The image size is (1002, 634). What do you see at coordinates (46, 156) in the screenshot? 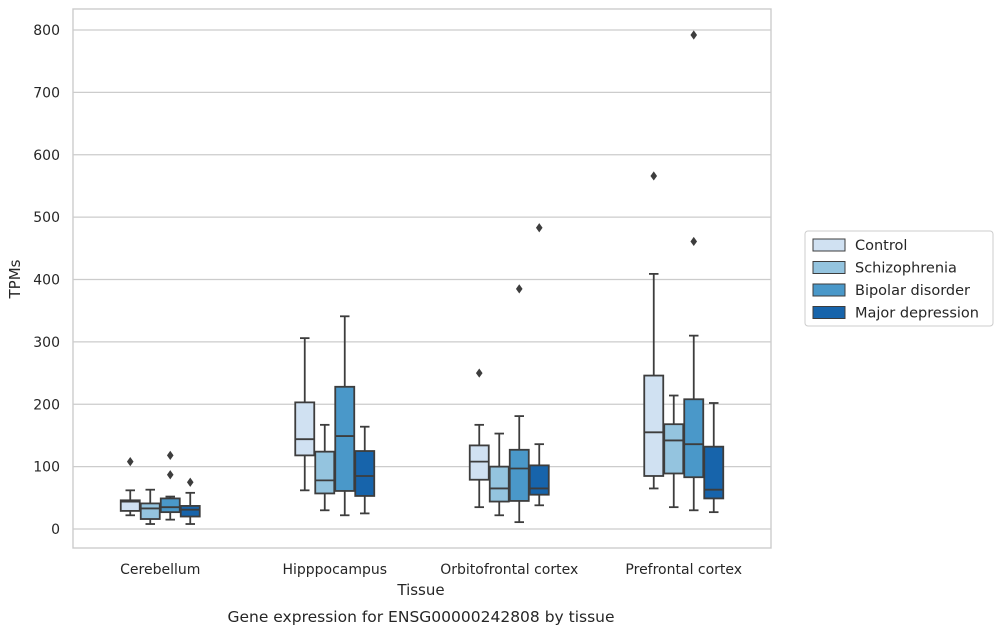
I see `y-tick-label: 600` at bounding box center [46, 156].